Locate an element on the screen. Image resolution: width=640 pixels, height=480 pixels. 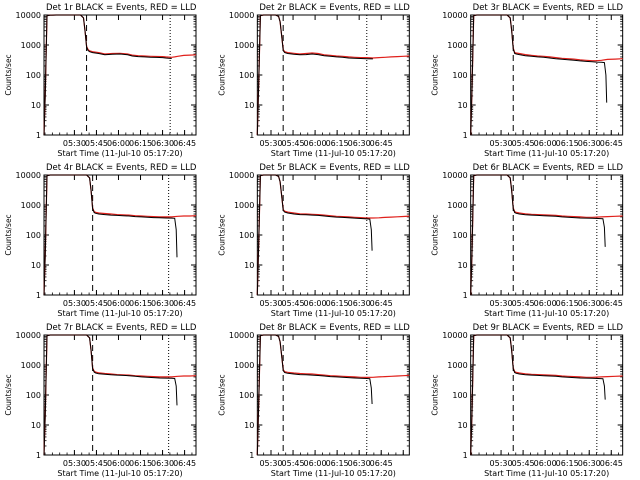
panel-title: Det 4r BLACK = Events, RED = LLD is located at coordinates (121, 168).